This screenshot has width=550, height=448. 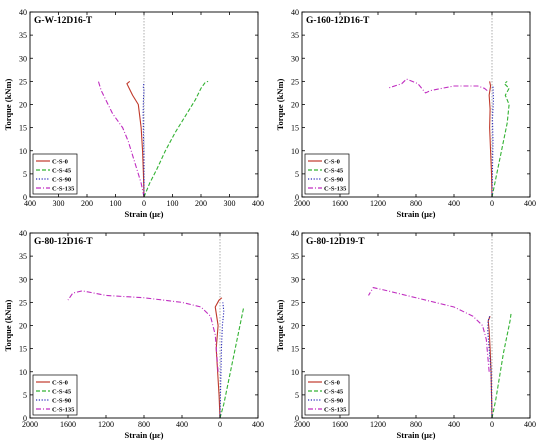 I want to click on panel-title: G-W-12D16-T, so click(x=63, y=21).